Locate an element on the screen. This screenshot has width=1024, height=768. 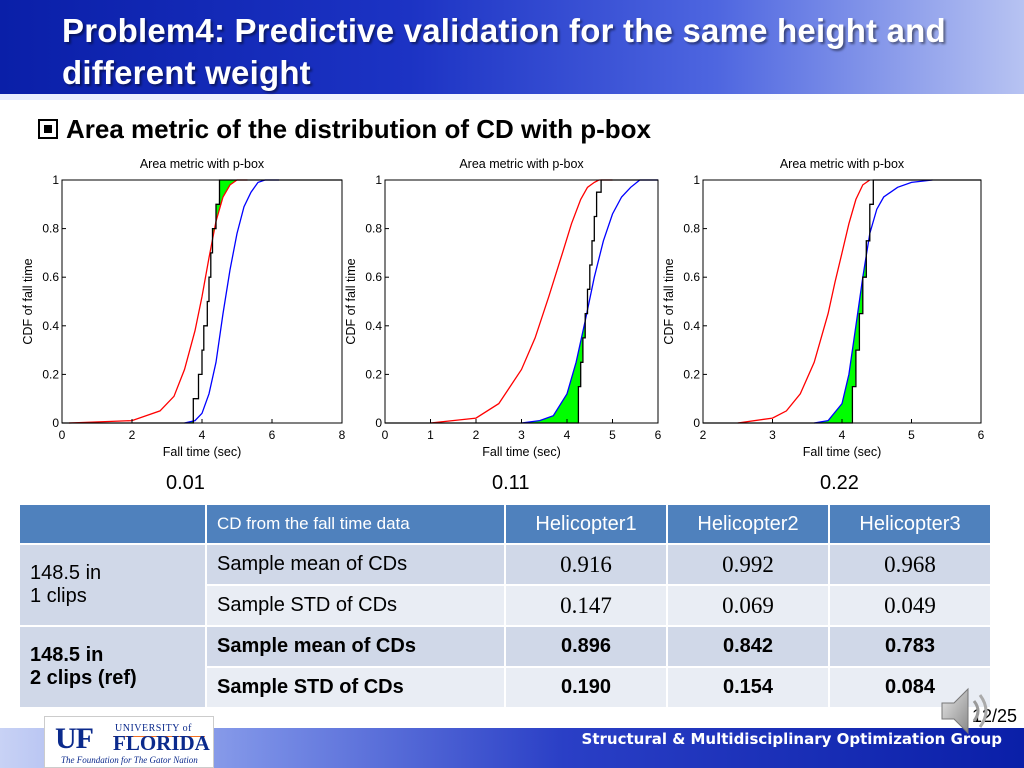
area-metric-value-3: 0.22 is located at coordinates (839, 483).